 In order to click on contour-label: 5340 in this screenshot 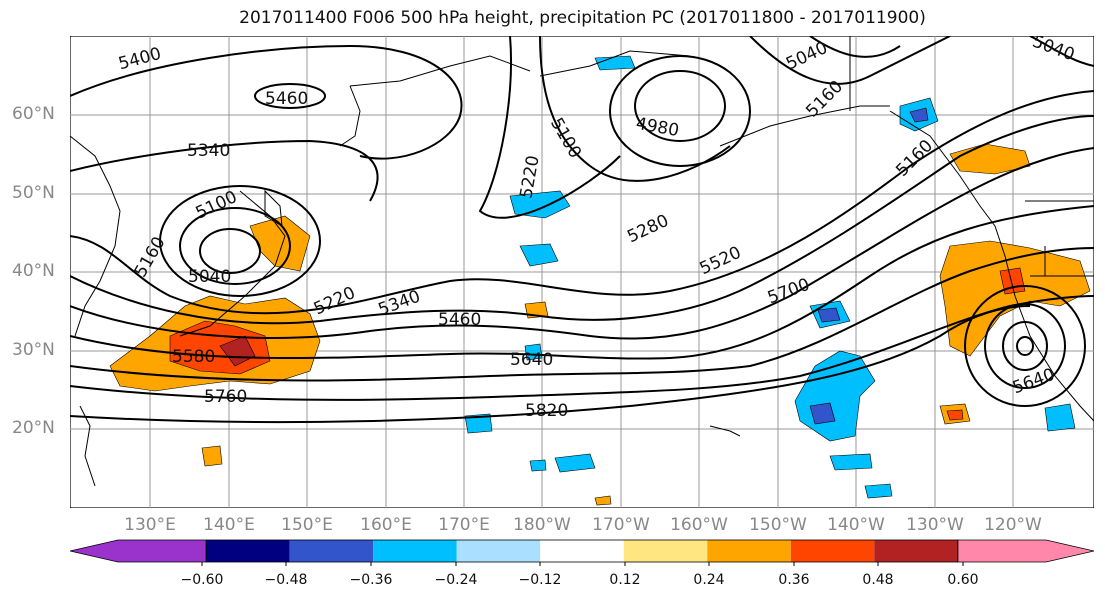, I will do `click(208, 151)`.